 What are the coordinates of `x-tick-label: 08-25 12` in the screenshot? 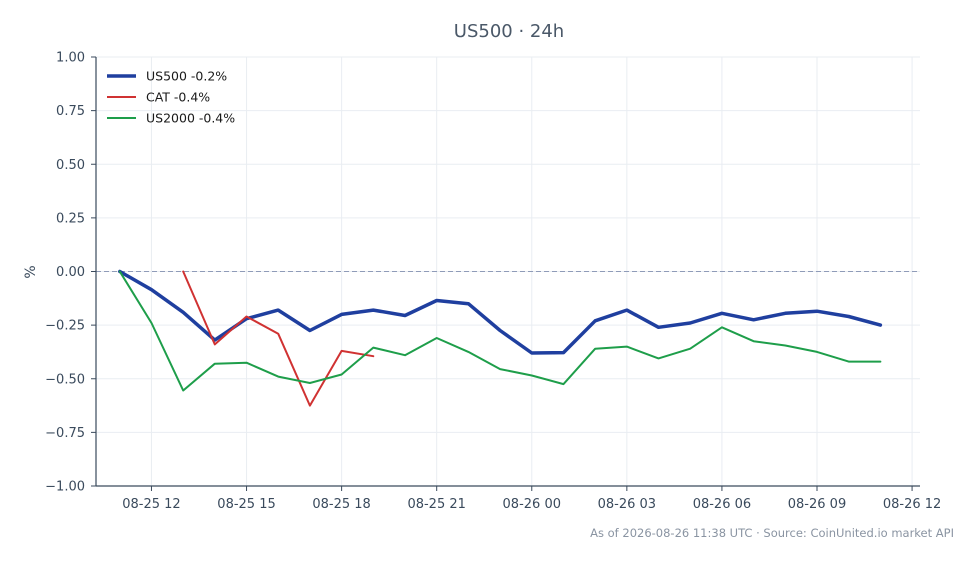 It's located at (151, 504).